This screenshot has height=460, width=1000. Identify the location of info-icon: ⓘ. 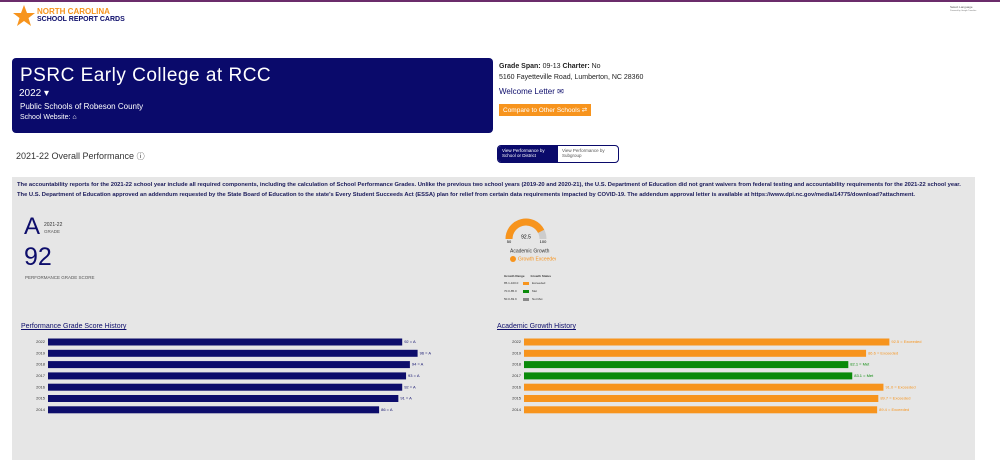
(140, 156).